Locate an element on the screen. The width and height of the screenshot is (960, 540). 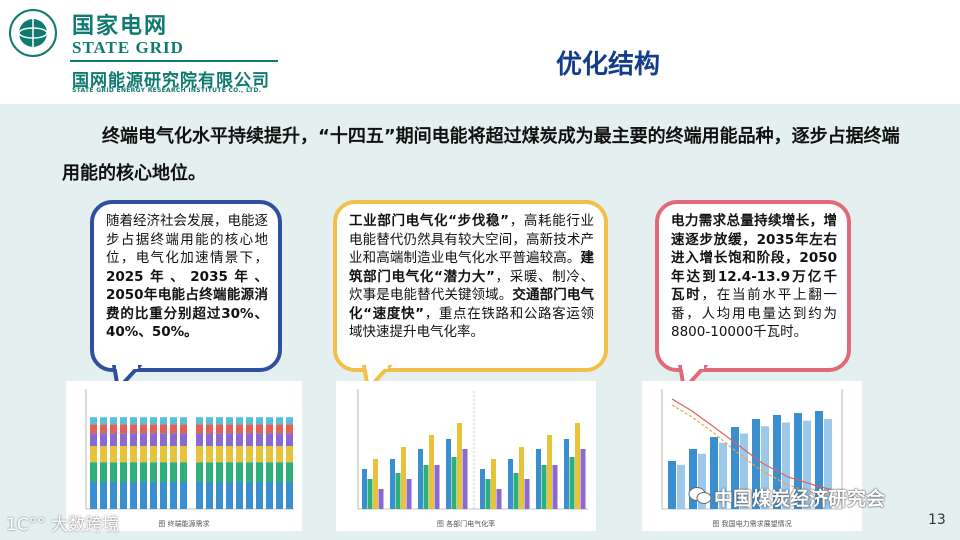
callout-3-text: ，在当前水平上翻一番，人均用电量达到约为8800-10000千瓦时。 is located at coordinates (754, 313).